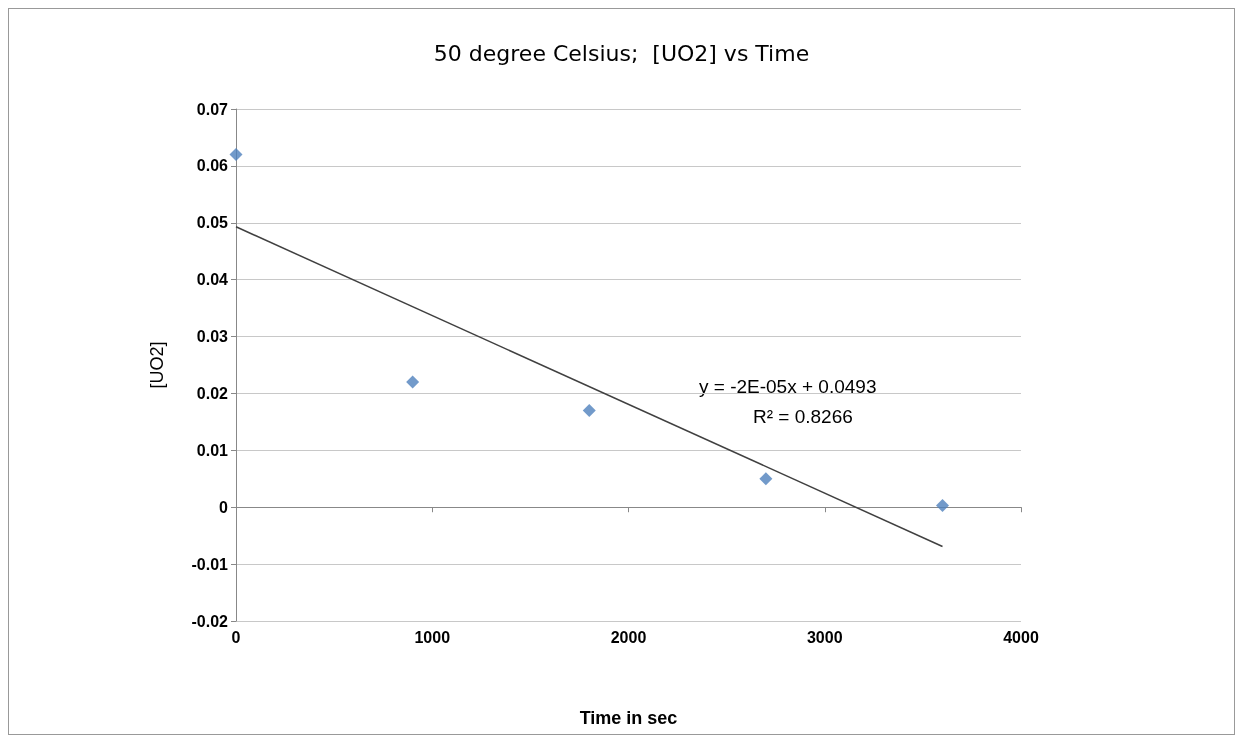 The image size is (1245, 743). What do you see at coordinates (224, 507) in the screenshot?
I see `y-tick-label: 0` at bounding box center [224, 507].